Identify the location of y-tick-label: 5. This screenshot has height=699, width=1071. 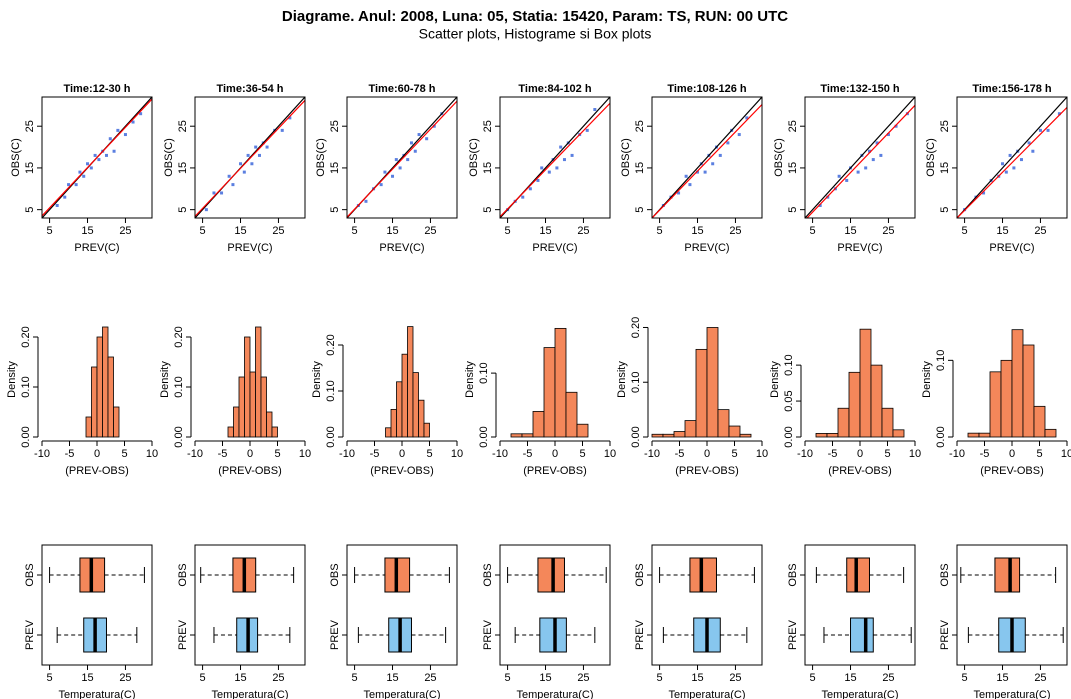
(488, 210).